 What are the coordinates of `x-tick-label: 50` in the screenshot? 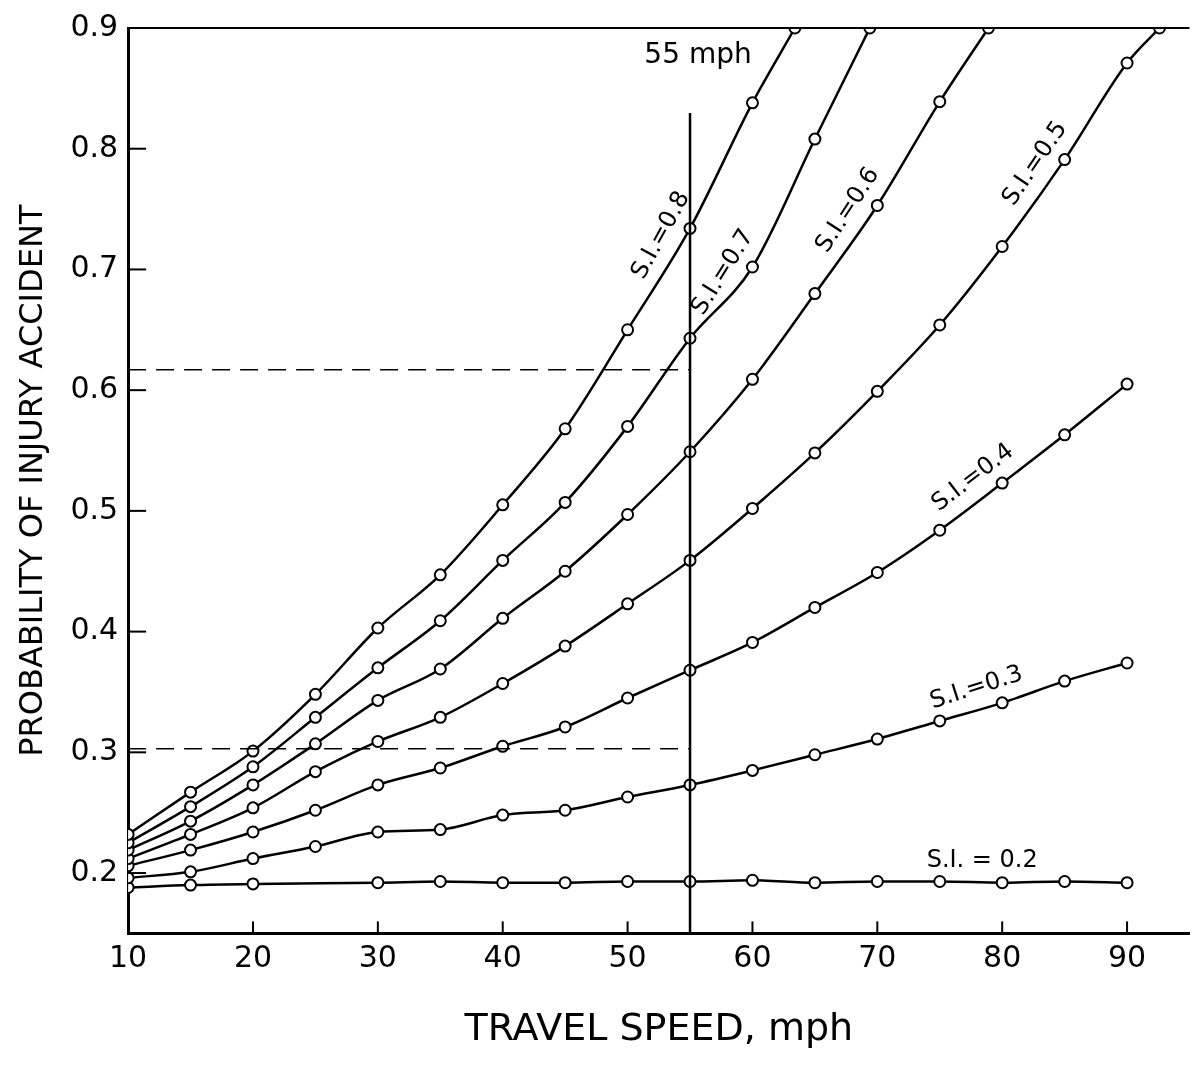 It's located at (627, 957).